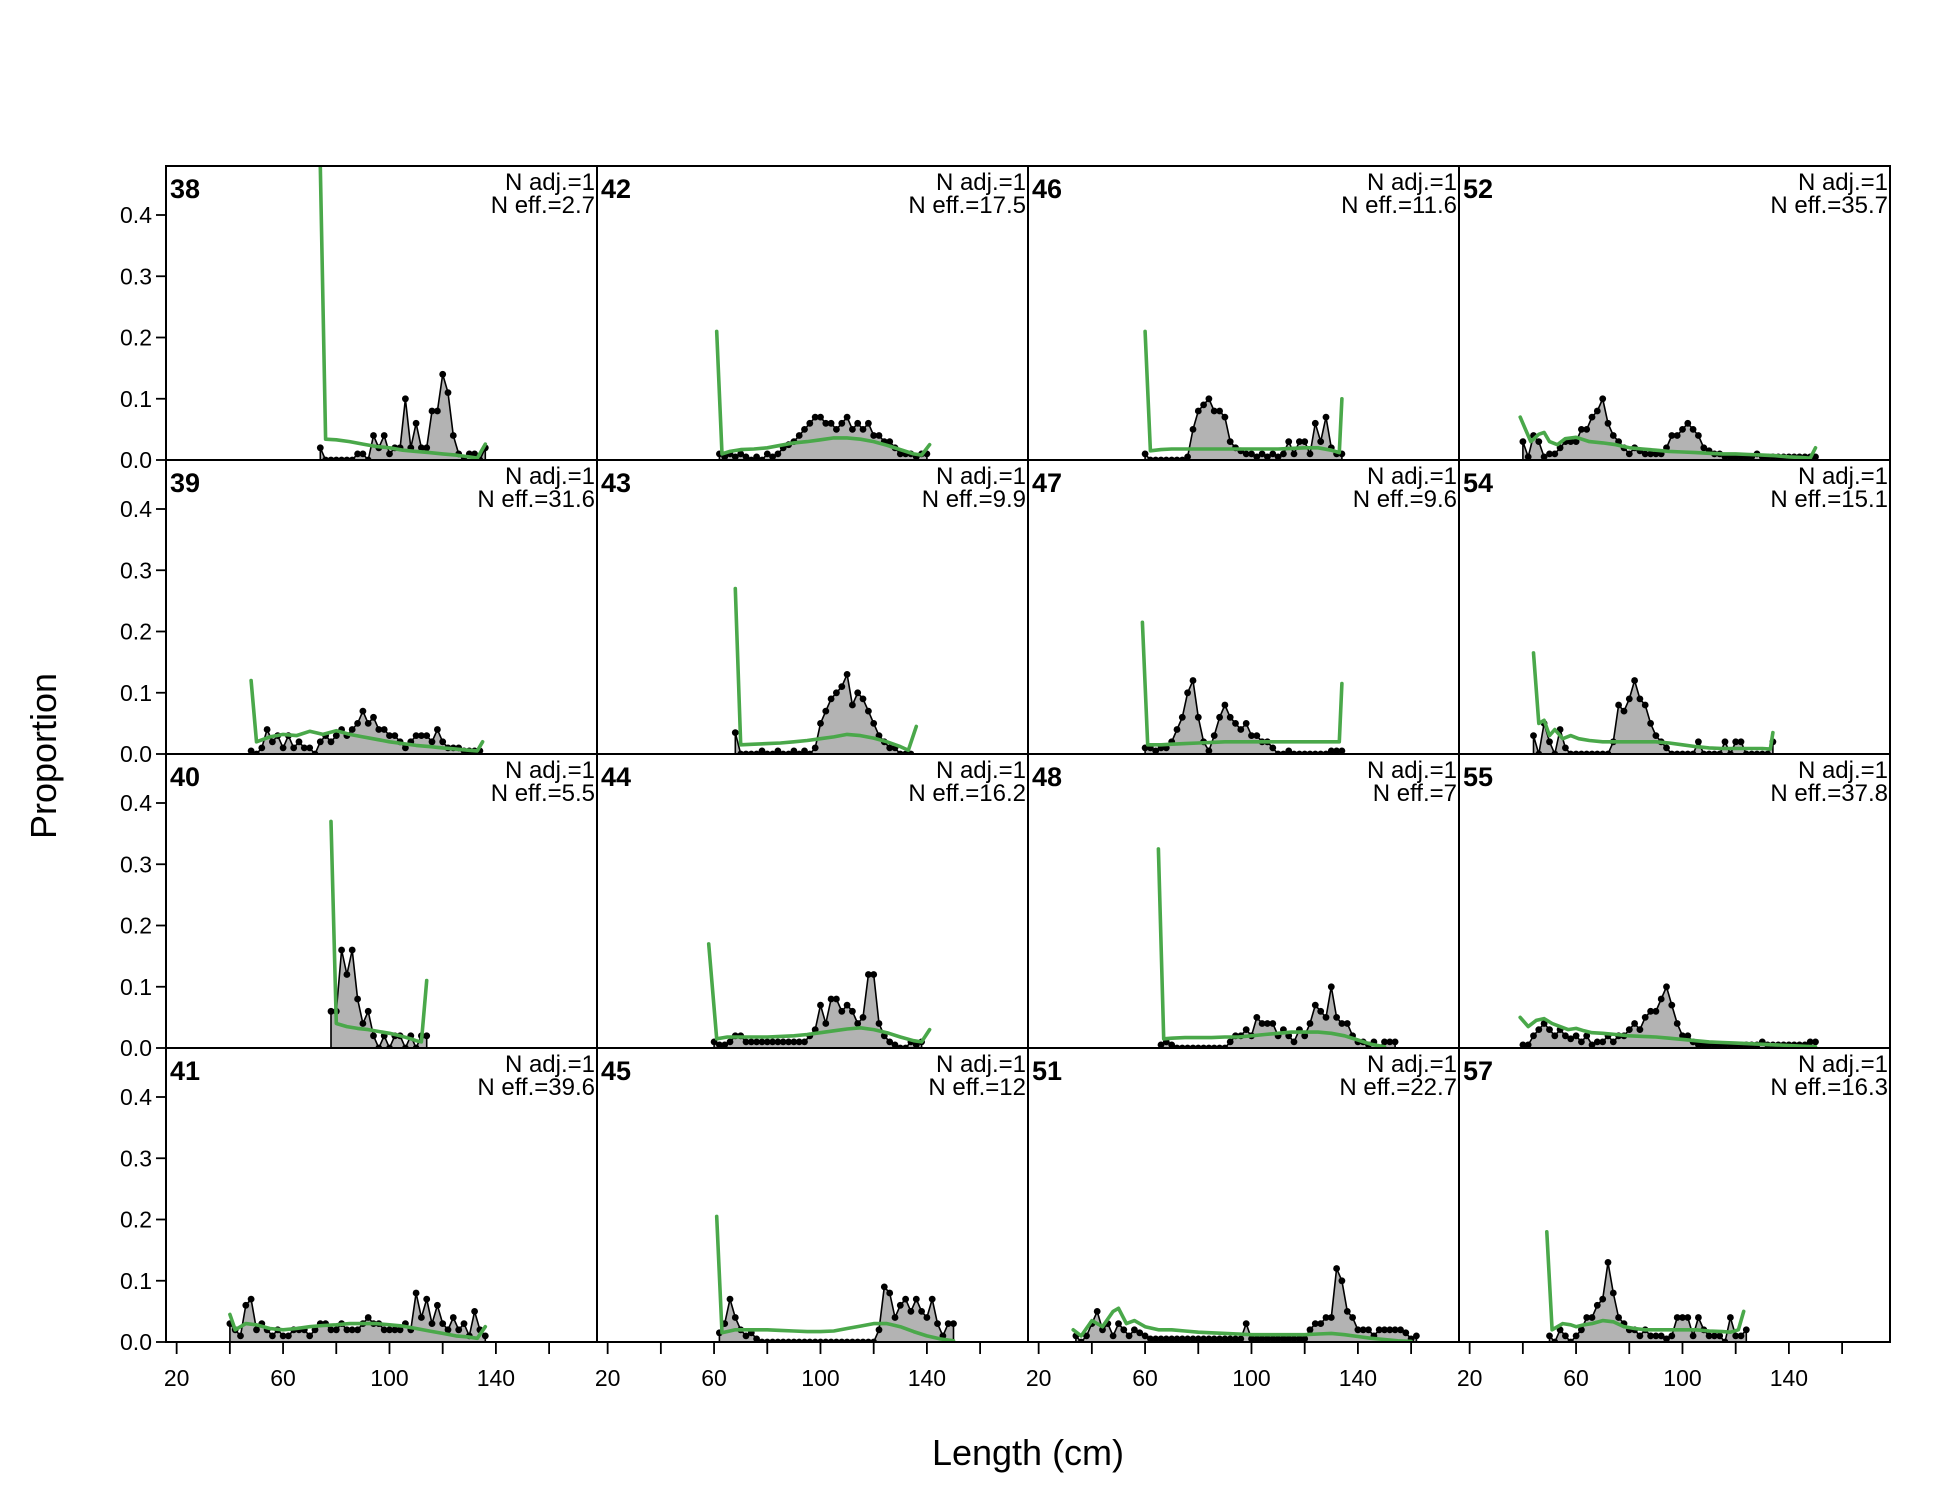 Image resolution: width=1950 pixels, height=1500 pixels. I want to click on panel-label: 47, so click(1047, 483).